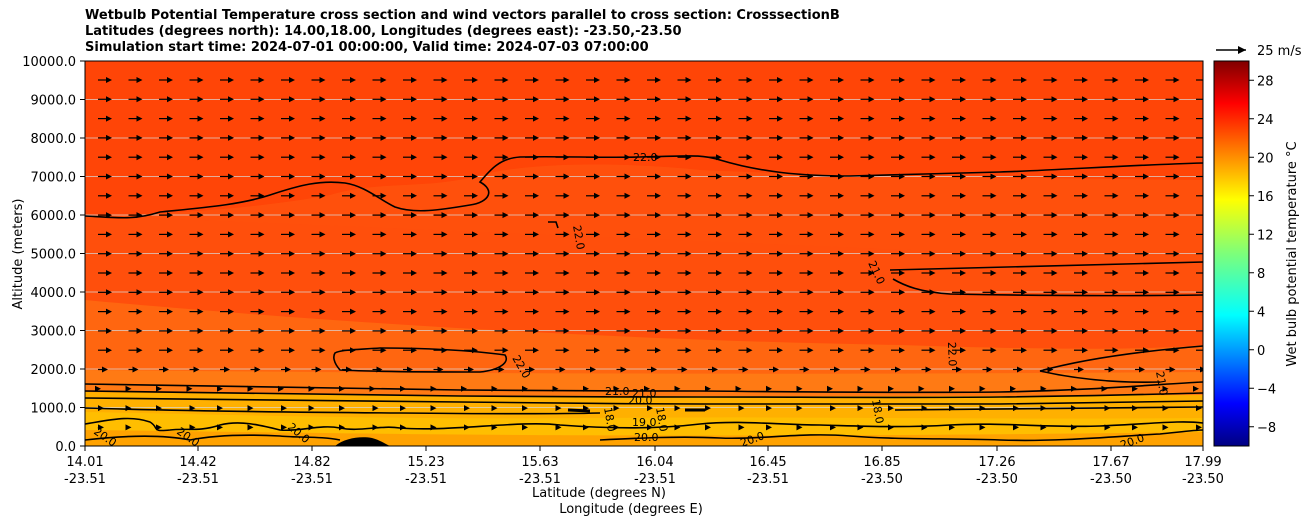 The width and height of the screenshot is (1311, 526). What do you see at coordinates (54, 139) in the screenshot?
I see `y-tick-label: 8000.0` at bounding box center [54, 139].